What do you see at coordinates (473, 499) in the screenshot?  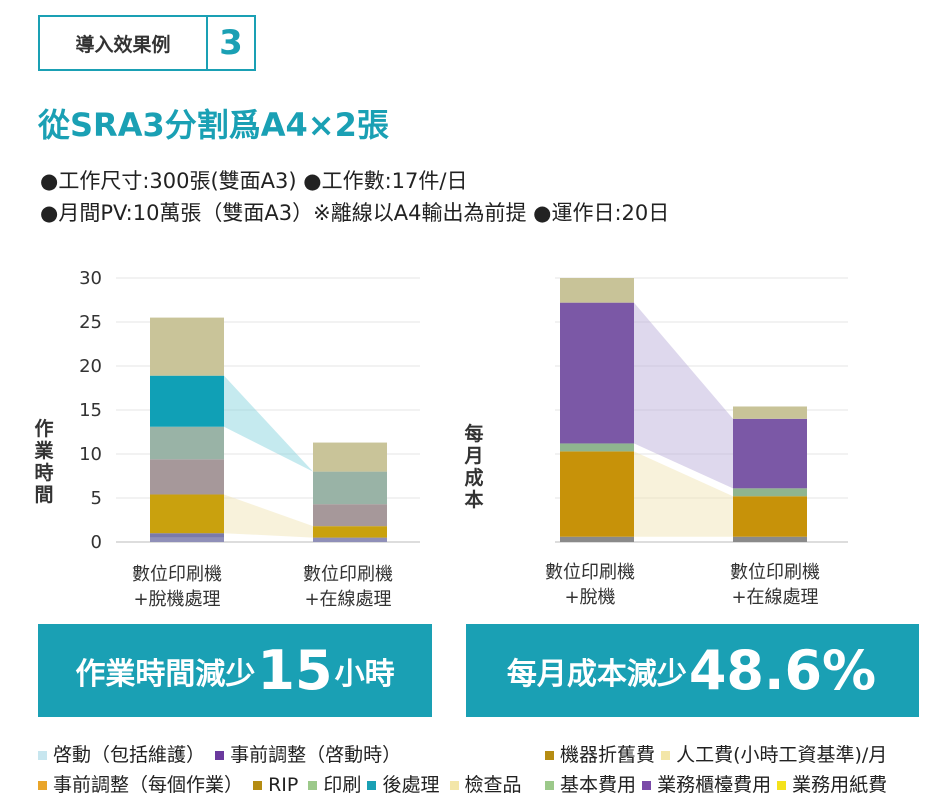 I see `y-axis-label-char: 本` at bounding box center [473, 499].